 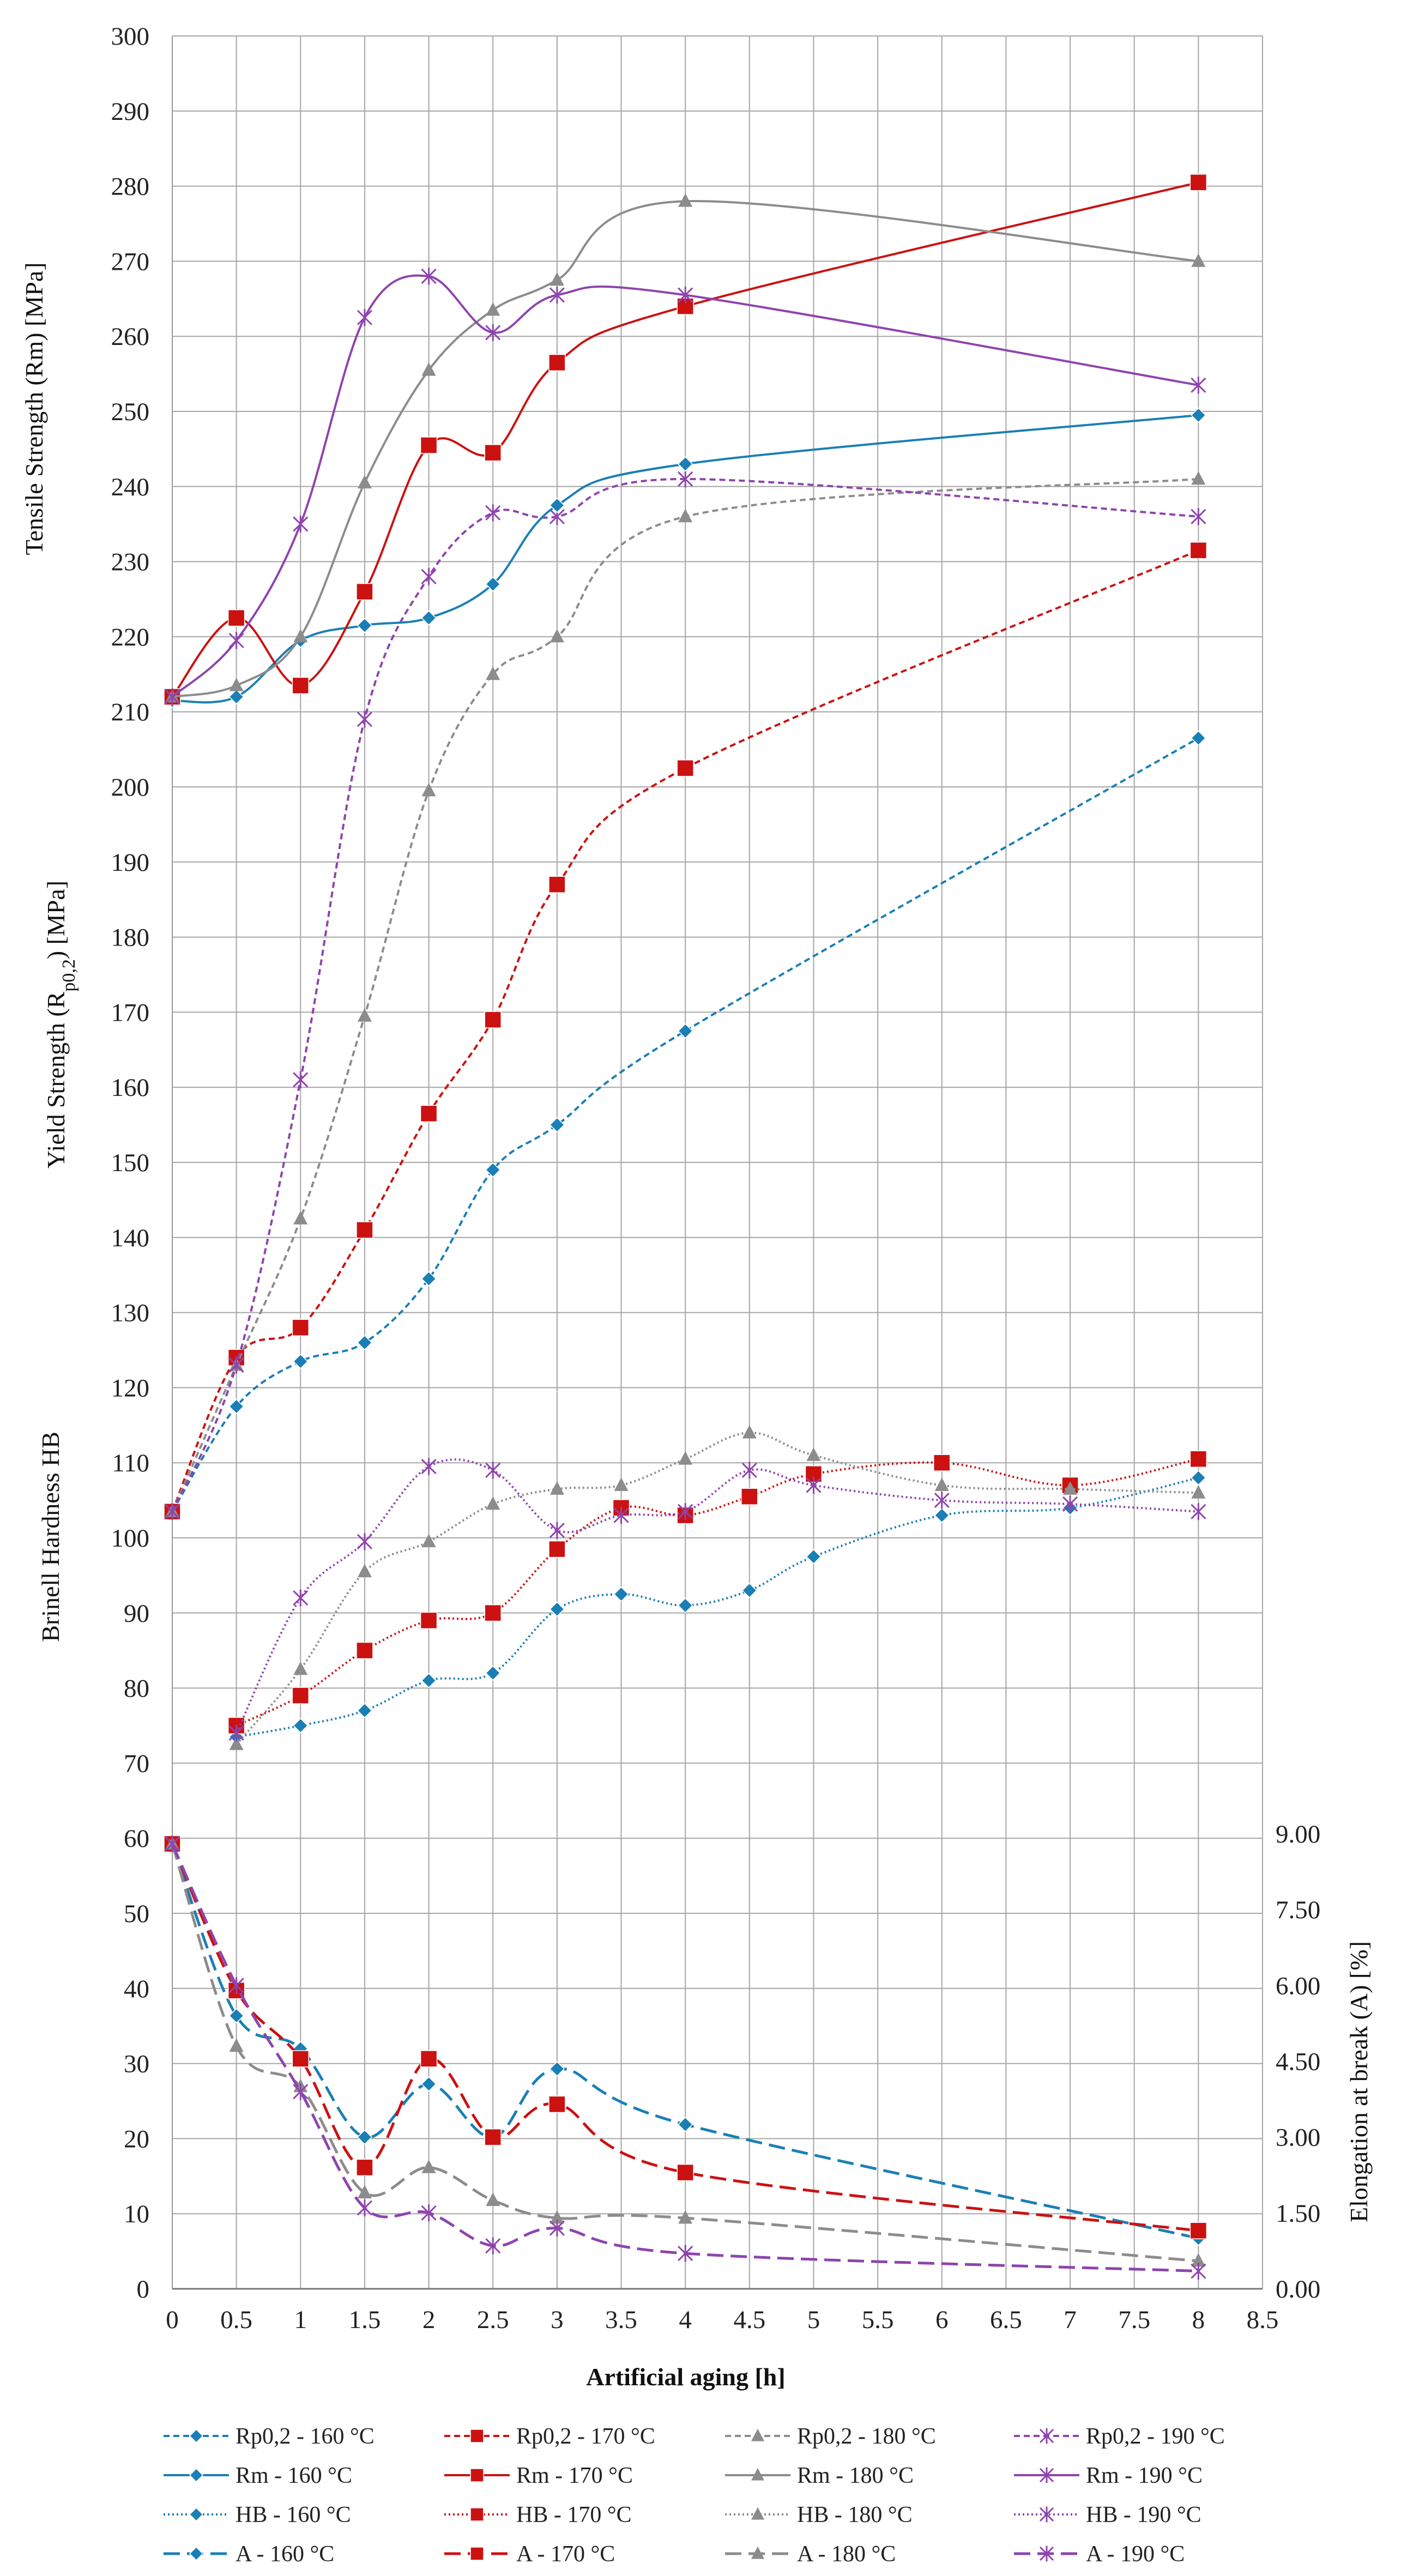 I want to click on right-y-ticks: 0.00 1.50 3.00 4.50 6.00 7.50 9.00, so click(x=1298, y=2062).